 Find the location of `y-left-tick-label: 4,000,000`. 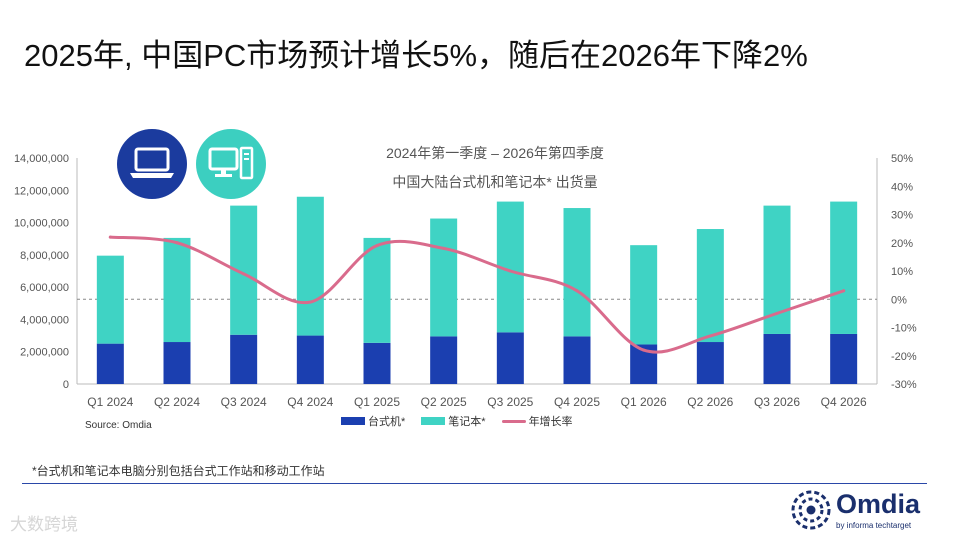

y-left-tick-label: 4,000,000 is located at coordinates (44, 320).